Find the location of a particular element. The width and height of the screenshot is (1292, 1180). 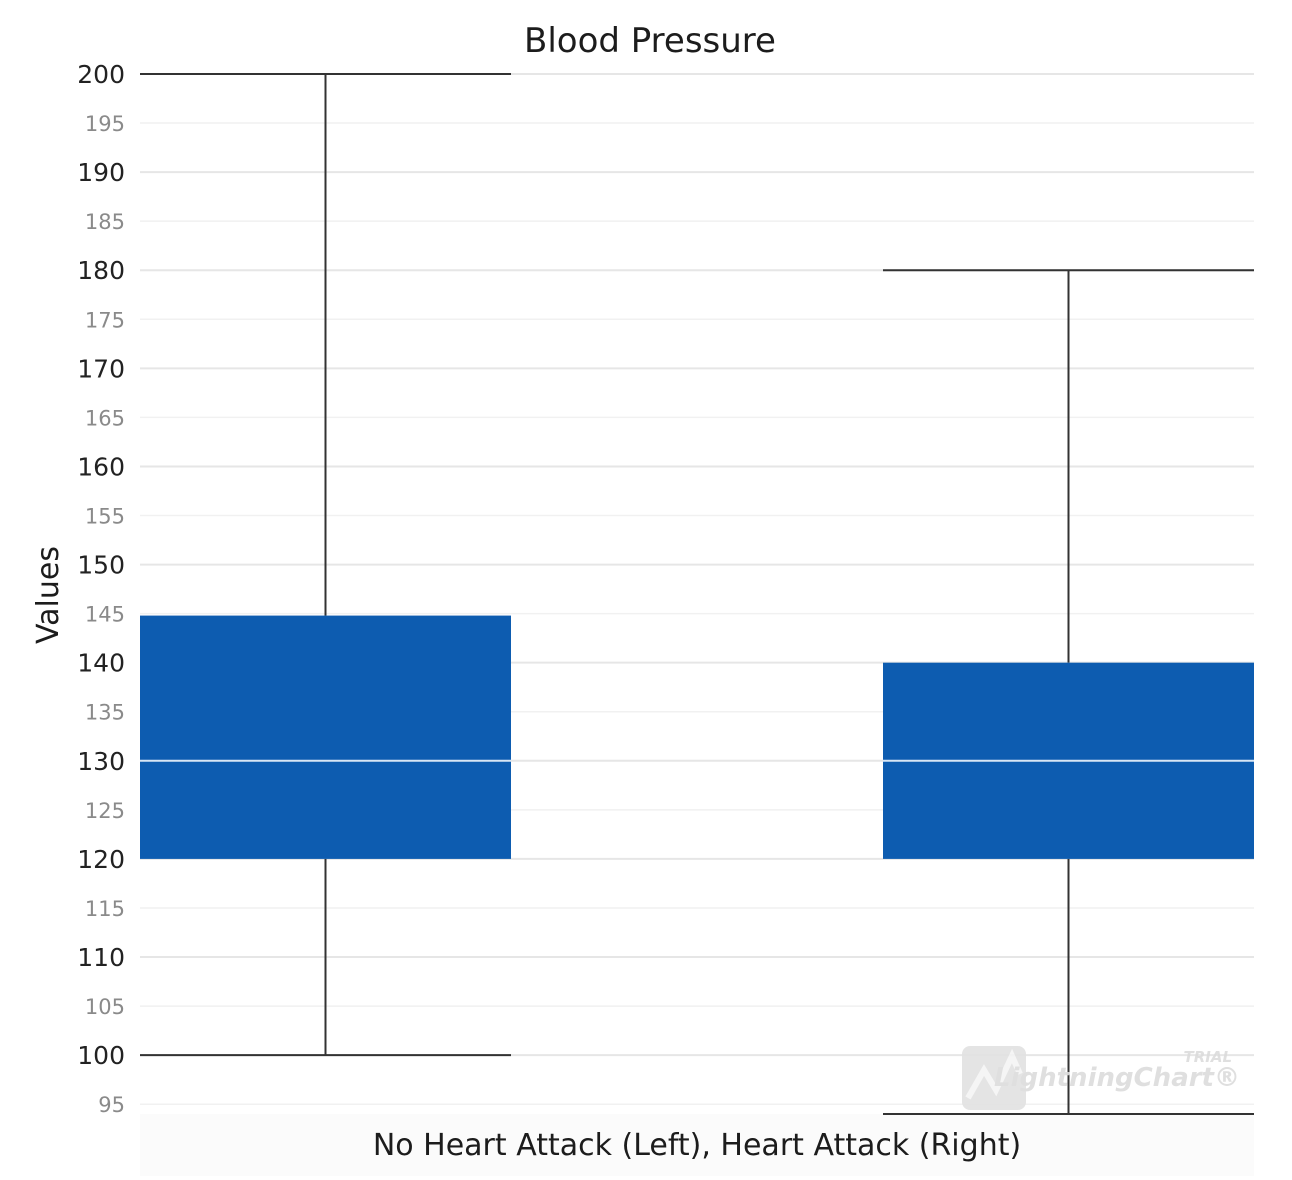

lightningchart-watermark: TRIAL LightningChart® is located at coordinates (1101, 1078).